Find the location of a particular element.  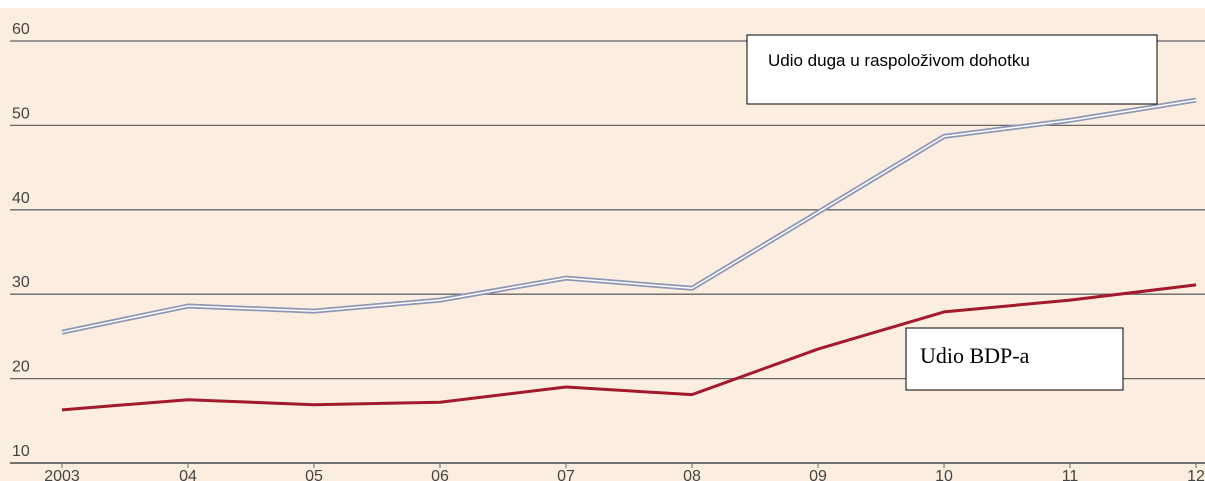

y-tick-label: 20 is located at coordinates (21, 367).